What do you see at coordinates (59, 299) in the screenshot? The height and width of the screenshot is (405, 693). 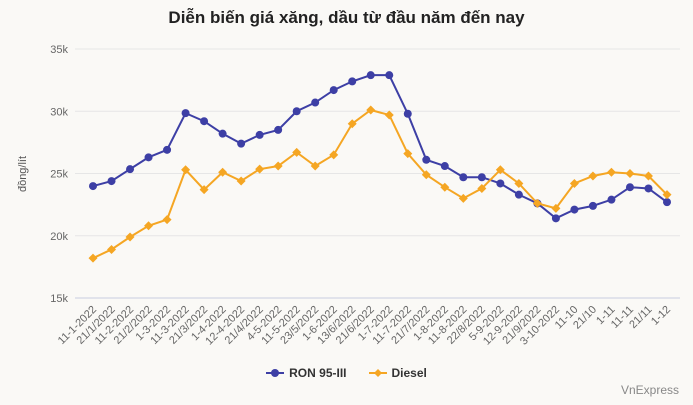 I see `y-tick-label: 15k` at bounding box center [59, 299].